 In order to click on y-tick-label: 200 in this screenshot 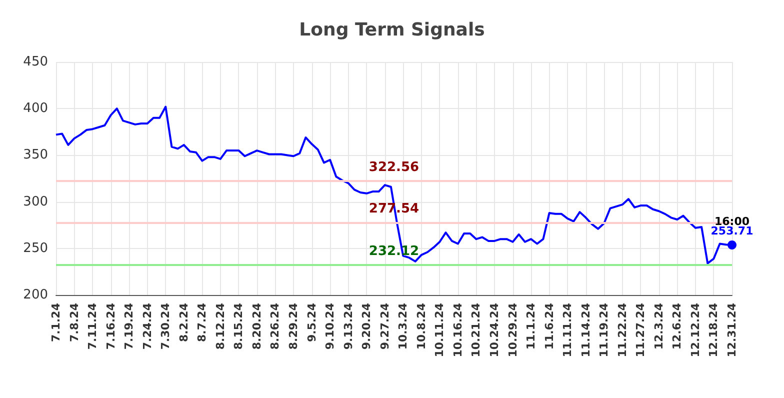, I will do `click(35, 295)`.